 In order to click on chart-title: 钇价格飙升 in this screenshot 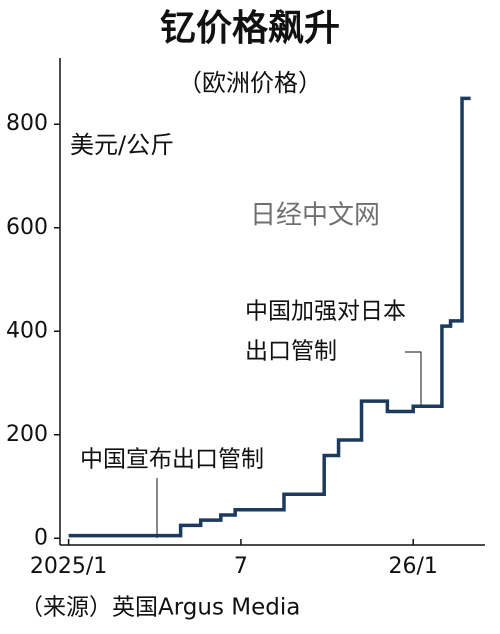, I will do `click(250, 28)`.